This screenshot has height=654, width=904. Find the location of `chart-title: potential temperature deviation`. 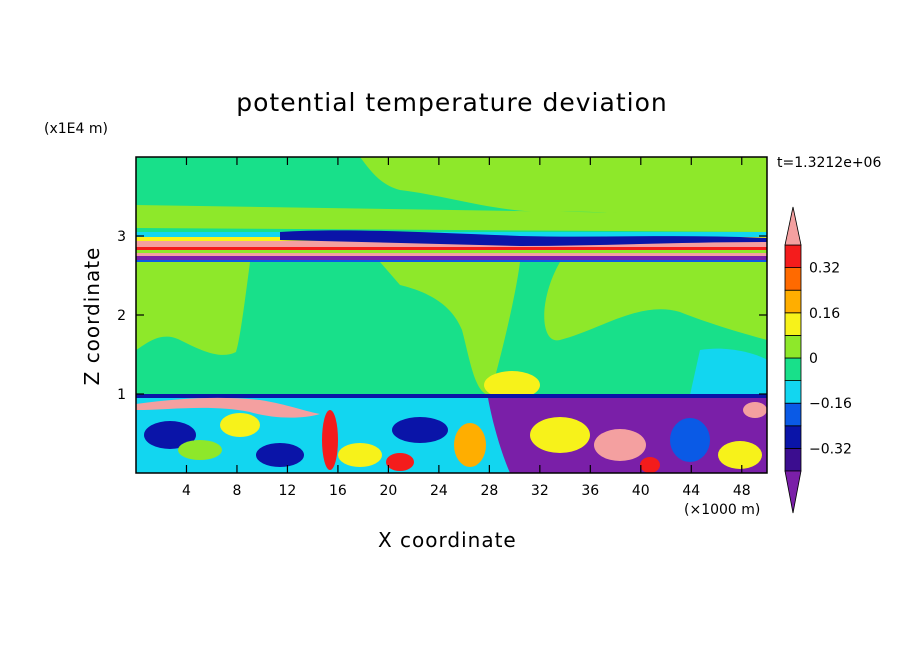

chart-title: potential temperature deviation is located at coordinates (452, 102).